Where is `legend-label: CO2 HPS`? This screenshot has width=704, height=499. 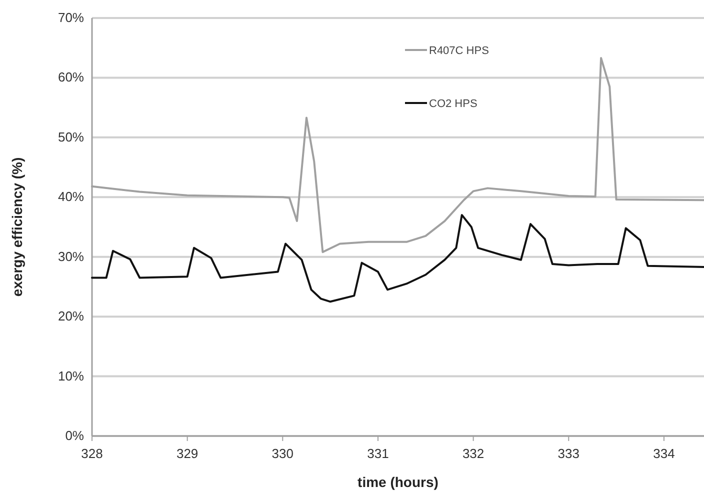 legend-label: CO2 HPS is located at coordinates (453, 104).